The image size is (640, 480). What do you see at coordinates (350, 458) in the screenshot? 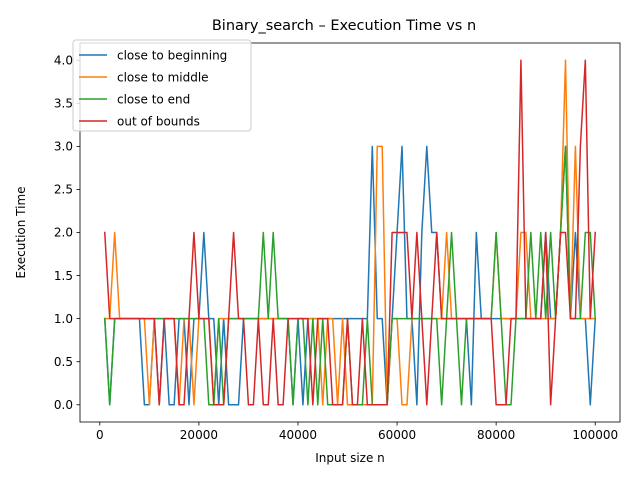
I see `x-axis-label: Input size n` at bounding box center [350, 458].